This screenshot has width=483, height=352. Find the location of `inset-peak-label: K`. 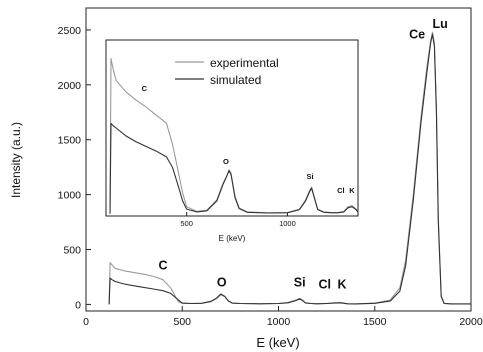

inset-peak-label: K is located at coordinates (352, 190).